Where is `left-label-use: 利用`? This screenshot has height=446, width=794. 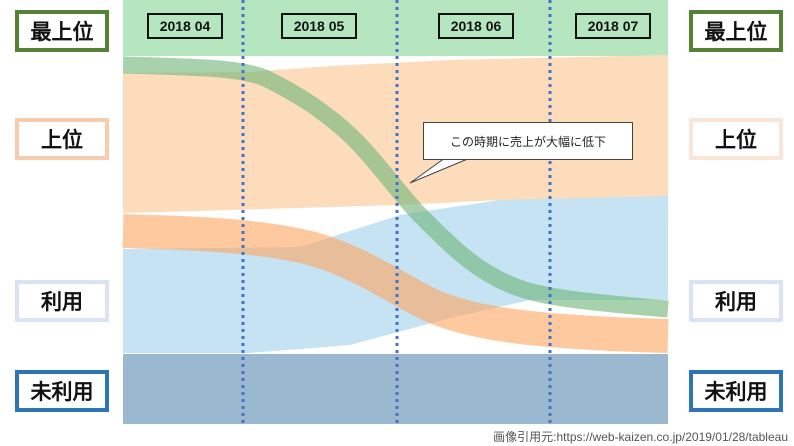
left-label-use: 利用 is located at coordinates (62, 301).